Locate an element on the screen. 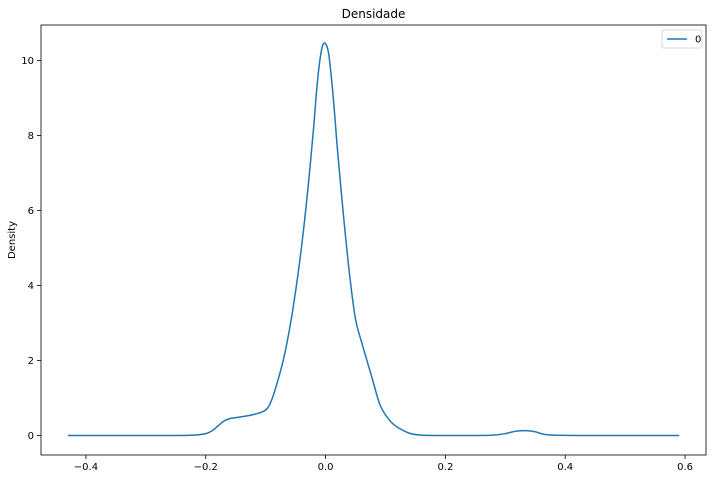  x-tick-label: 0.4 is located at coordinates (565, 467).